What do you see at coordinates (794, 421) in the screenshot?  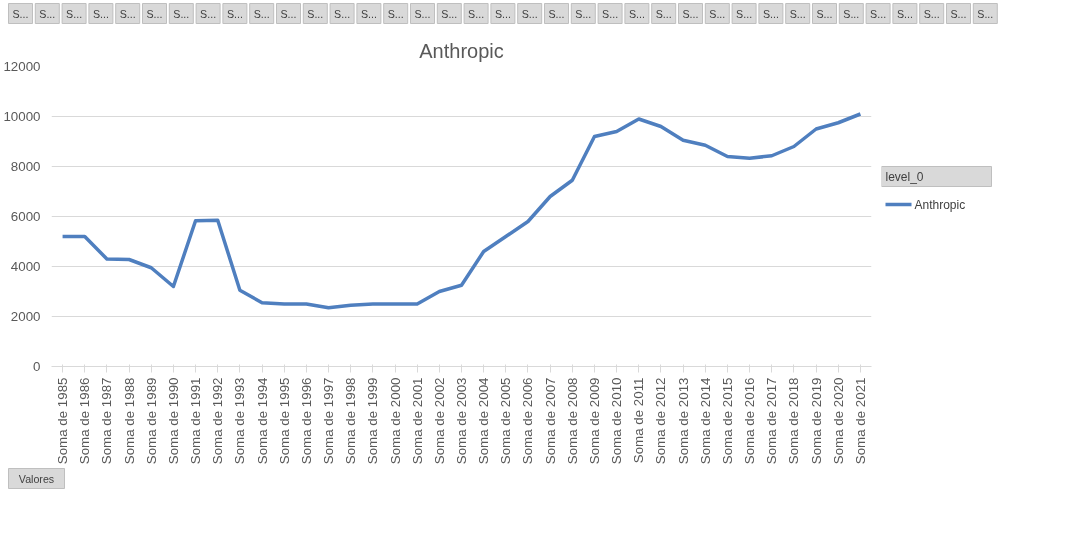 I see `x-tick-label: Soma de 2018` at bounding box center [794, 421].